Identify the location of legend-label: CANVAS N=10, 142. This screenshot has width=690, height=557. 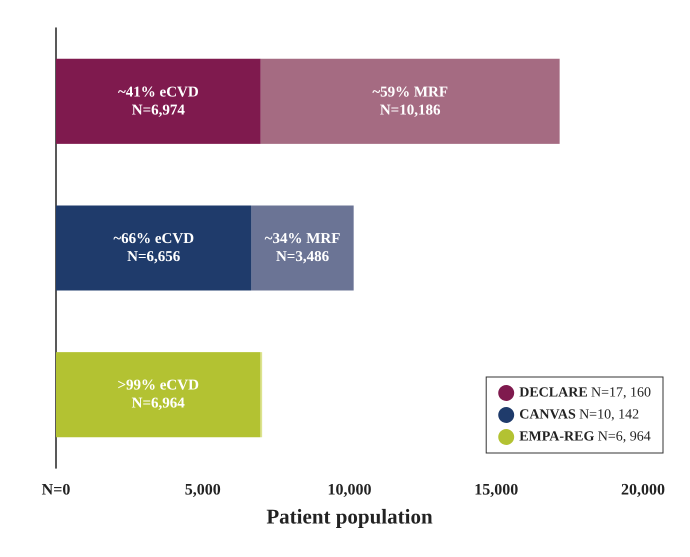
(579, 415).